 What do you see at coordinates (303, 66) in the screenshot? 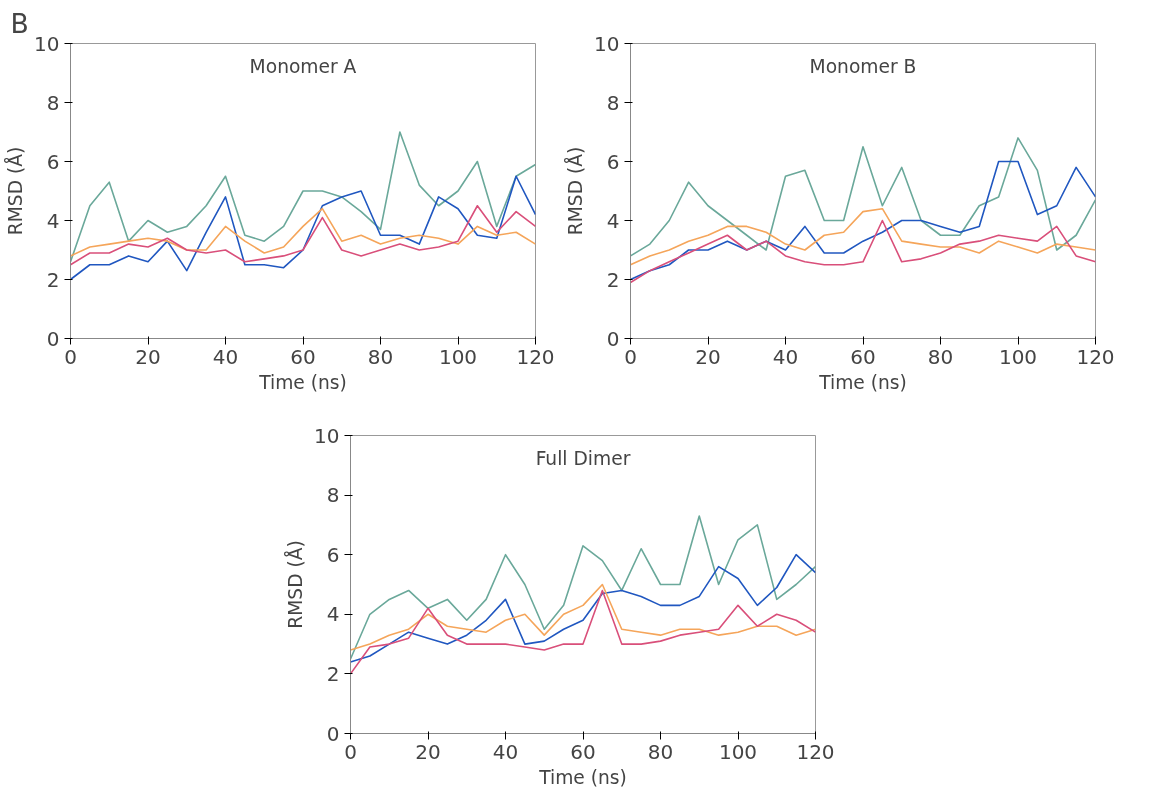
I see `text: Monomer A` at bounding box center [303, 66].